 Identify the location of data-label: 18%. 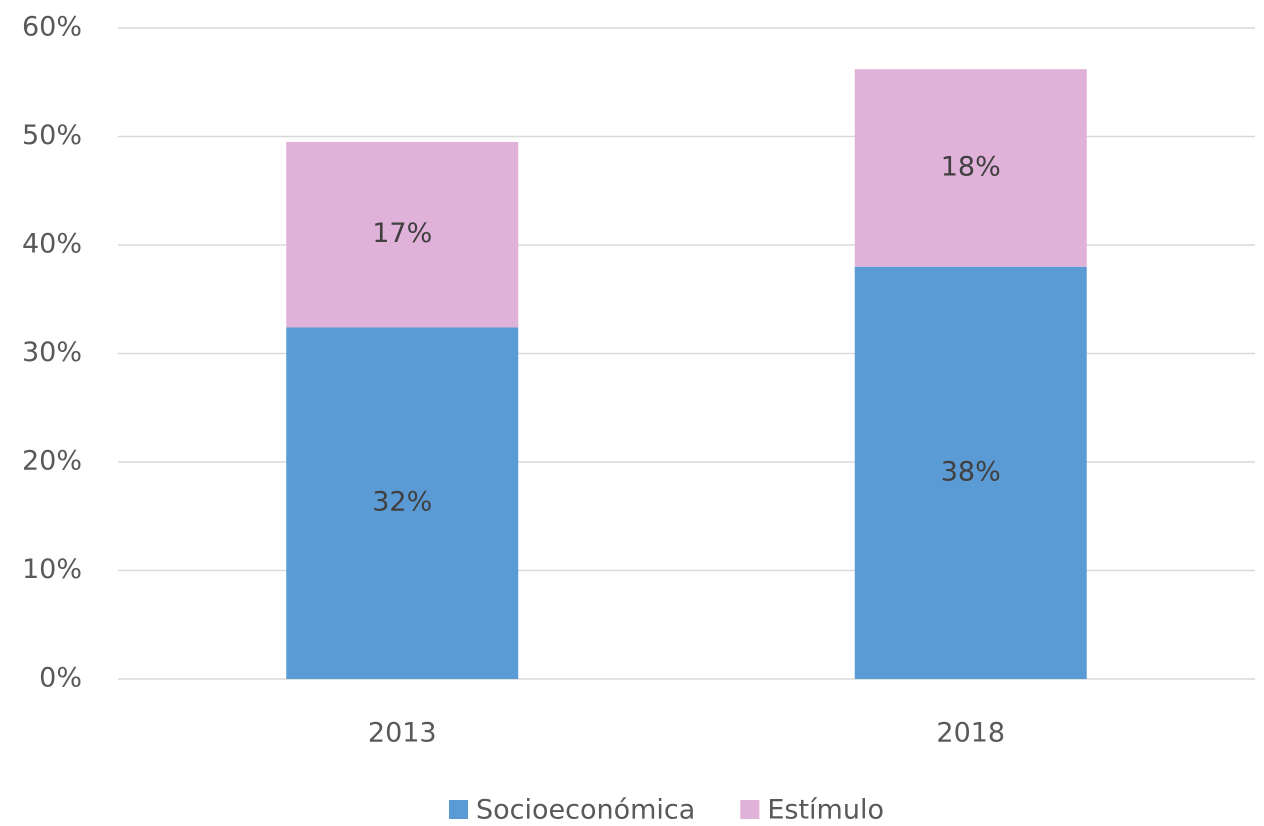
(971, 166).